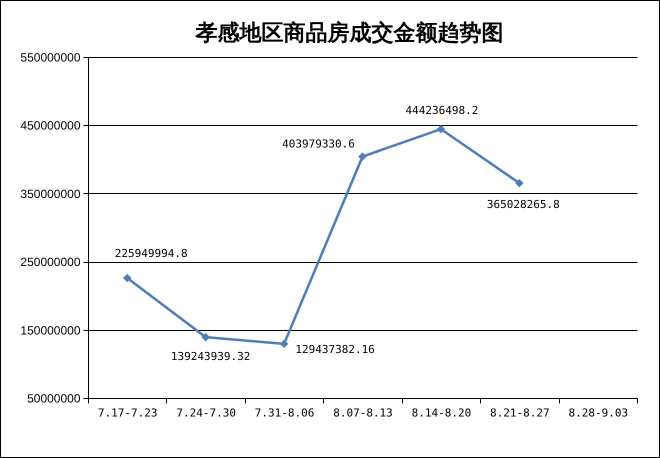 This screenshot has height=458, width=660. What do you see at coordinates (210, 357) in the screenshot?
I see `data-label: 139243939.32` at bounding box center [210, 357].